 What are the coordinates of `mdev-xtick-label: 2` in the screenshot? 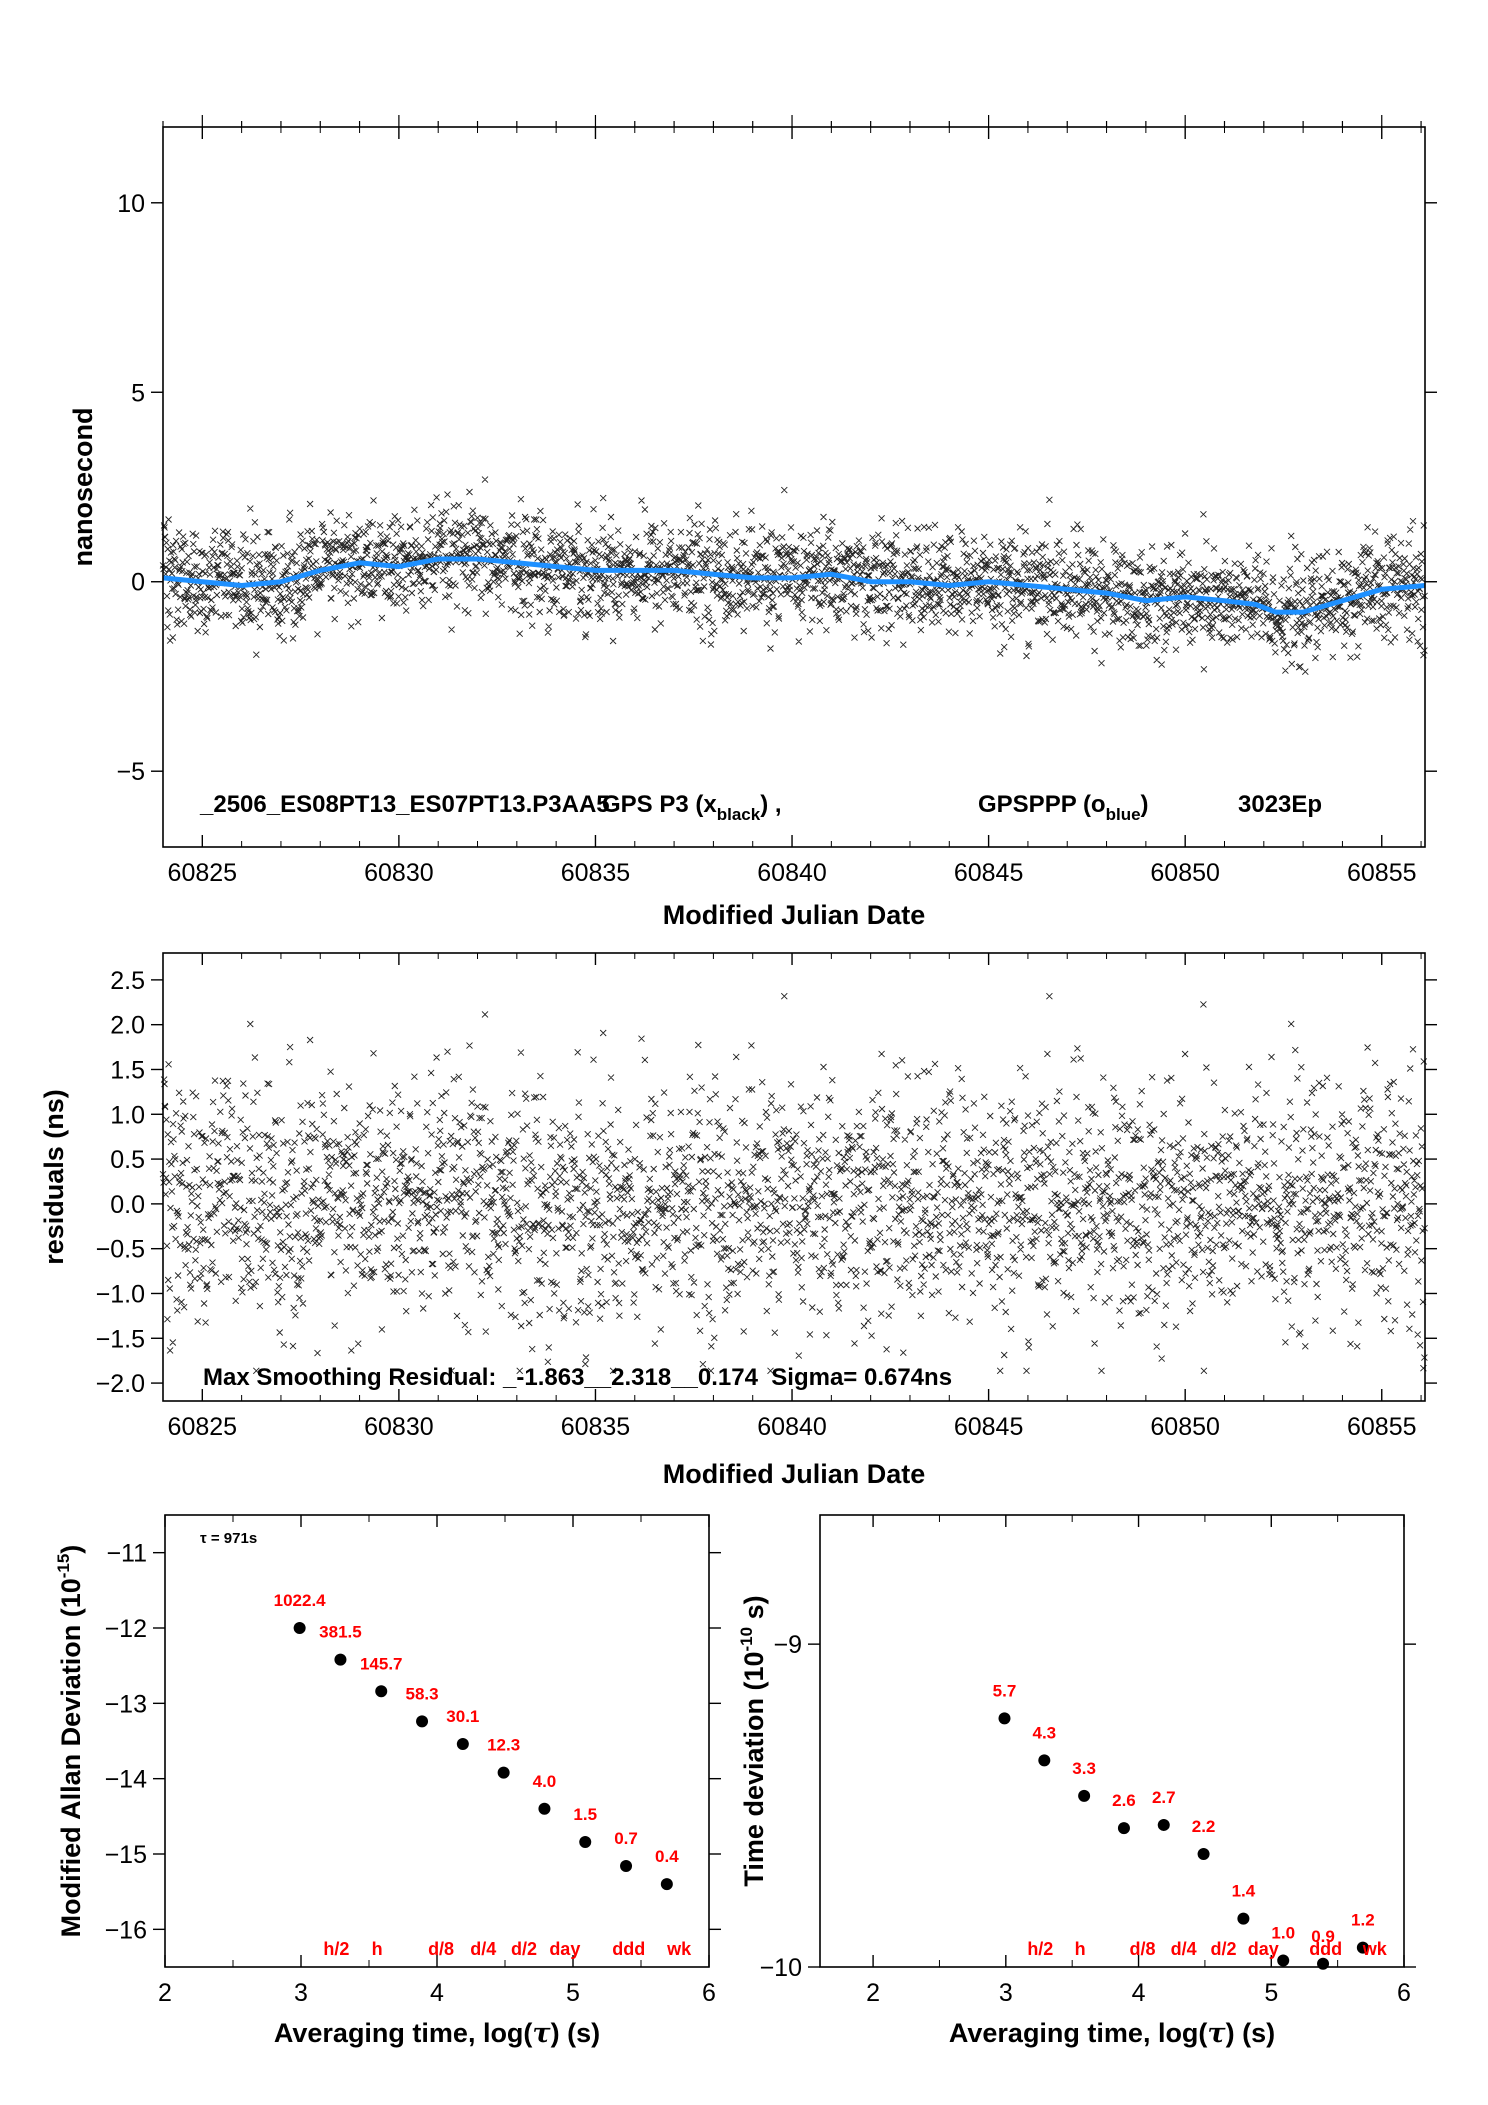 It's located at (165, 1993).